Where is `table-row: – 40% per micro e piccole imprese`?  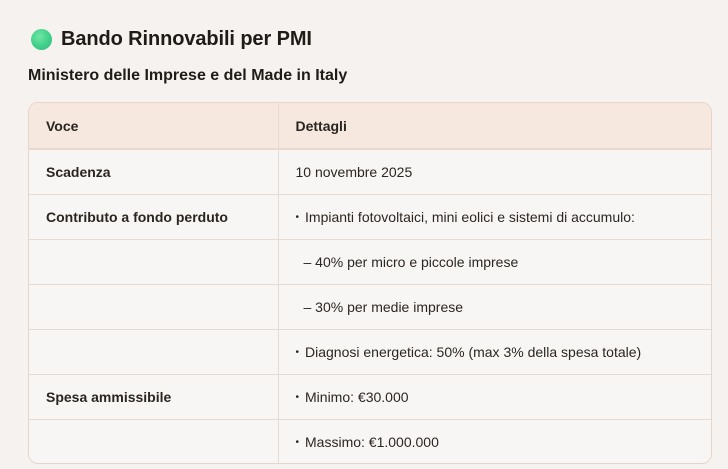 table-row: – 40% per micro e piccole imprese is located at coordinates (370, 262).